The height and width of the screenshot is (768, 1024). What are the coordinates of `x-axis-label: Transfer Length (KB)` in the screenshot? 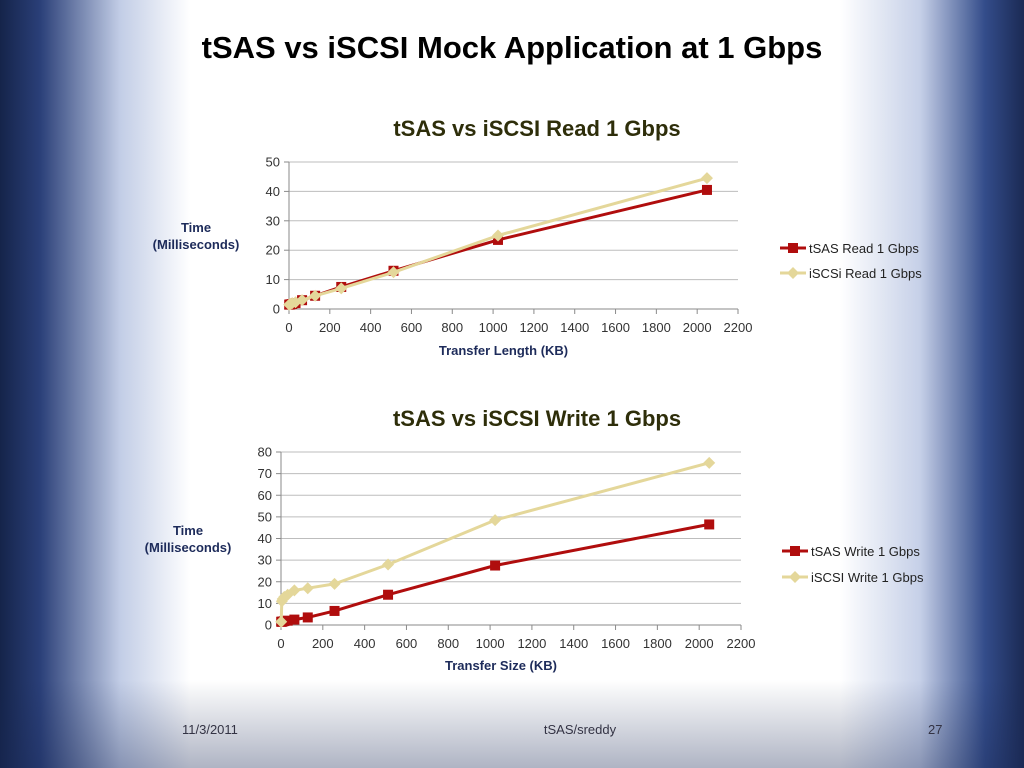 It's located at (503, 350).